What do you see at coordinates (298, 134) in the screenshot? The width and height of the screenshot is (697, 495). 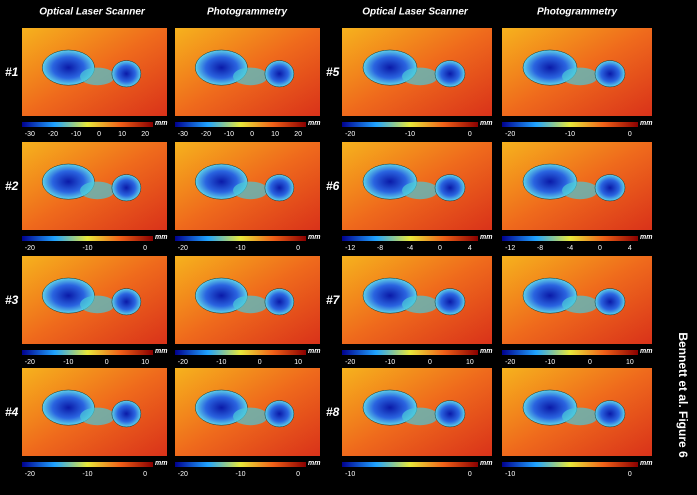 I see `colorbar-tick-label: 20` at bounding box center [298, 134].